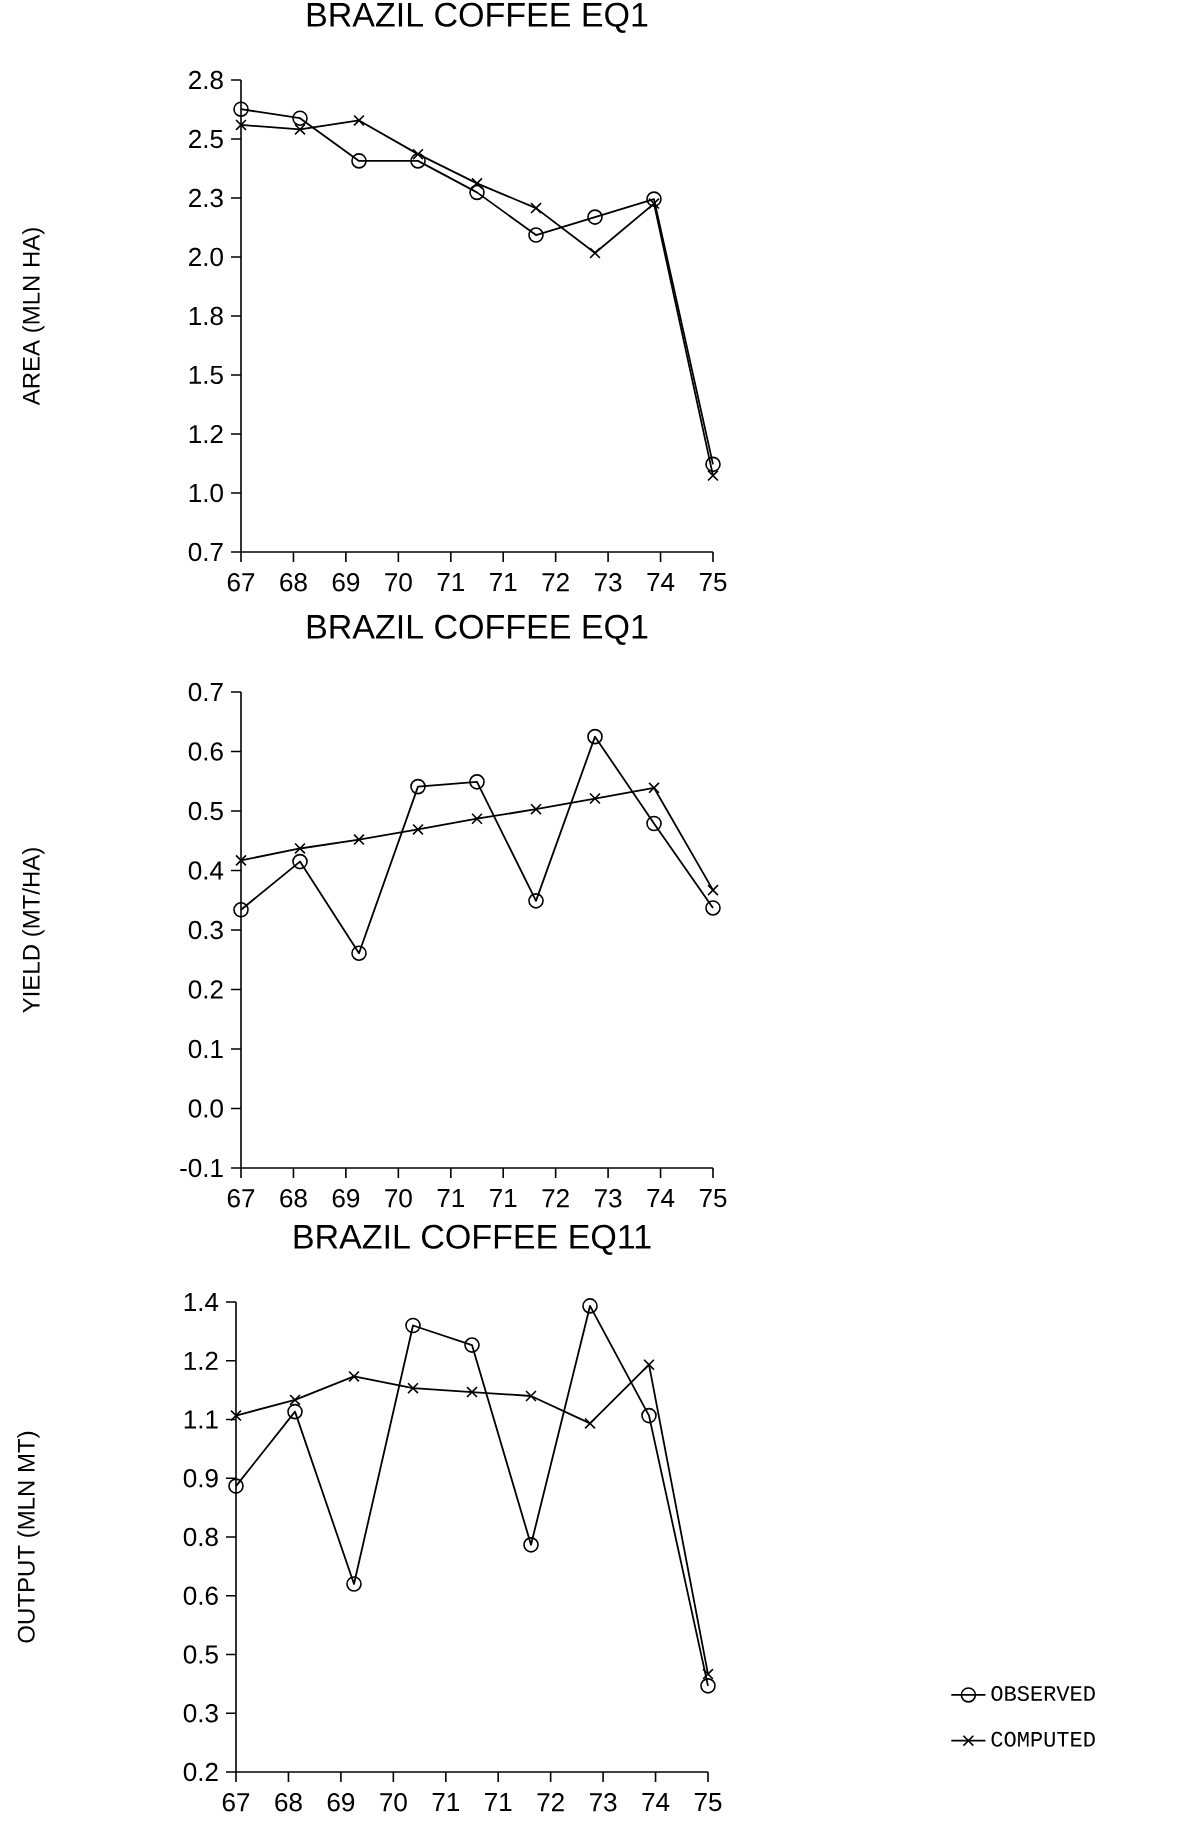 Image resolution: width=1179 pixels, height=1826 pixels. I want to click on y-tick-label: 0.1, so click(205, 1049).